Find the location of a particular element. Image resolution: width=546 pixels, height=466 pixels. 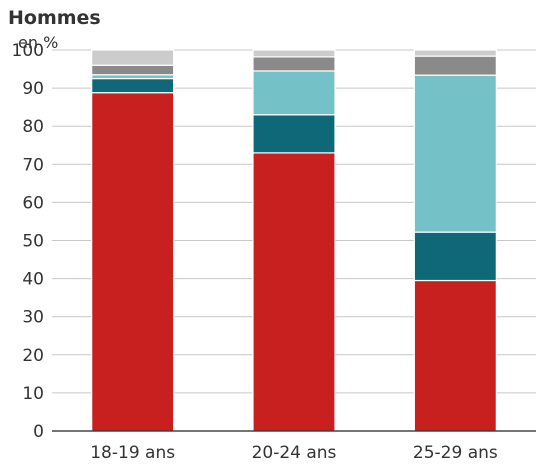

x-axis-ticks: 18-19 ans 20-24 ans 25-29 ans is located at coordinates (294, 453).